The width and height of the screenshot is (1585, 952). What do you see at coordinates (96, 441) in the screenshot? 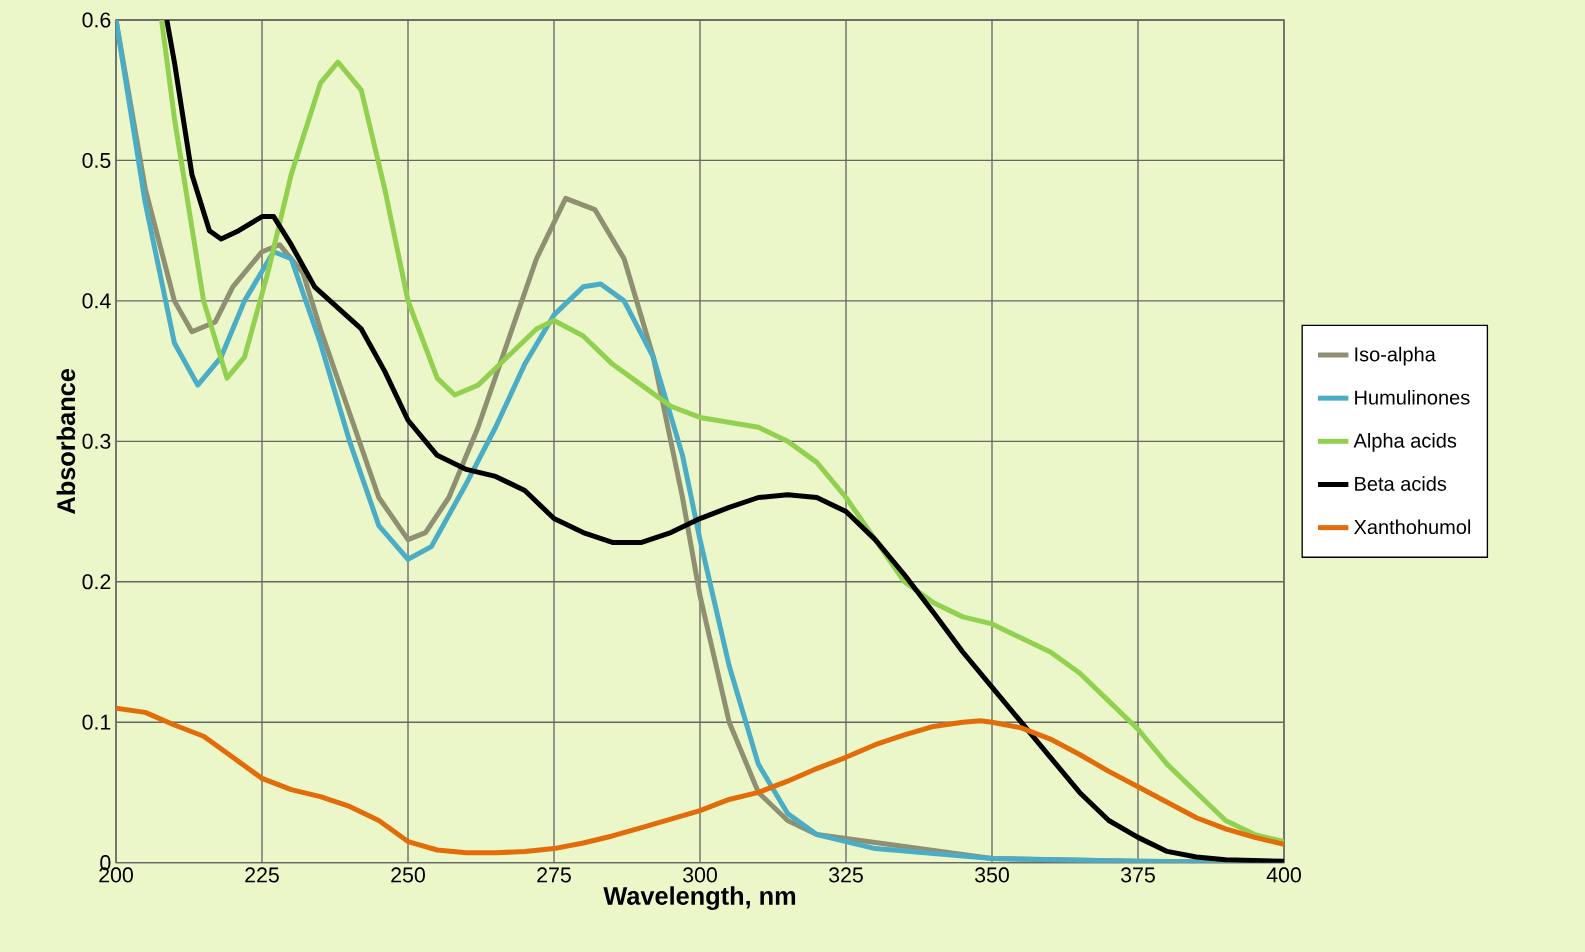
I see `y-tick-label: 0.3` at bounding box center [96, 441].